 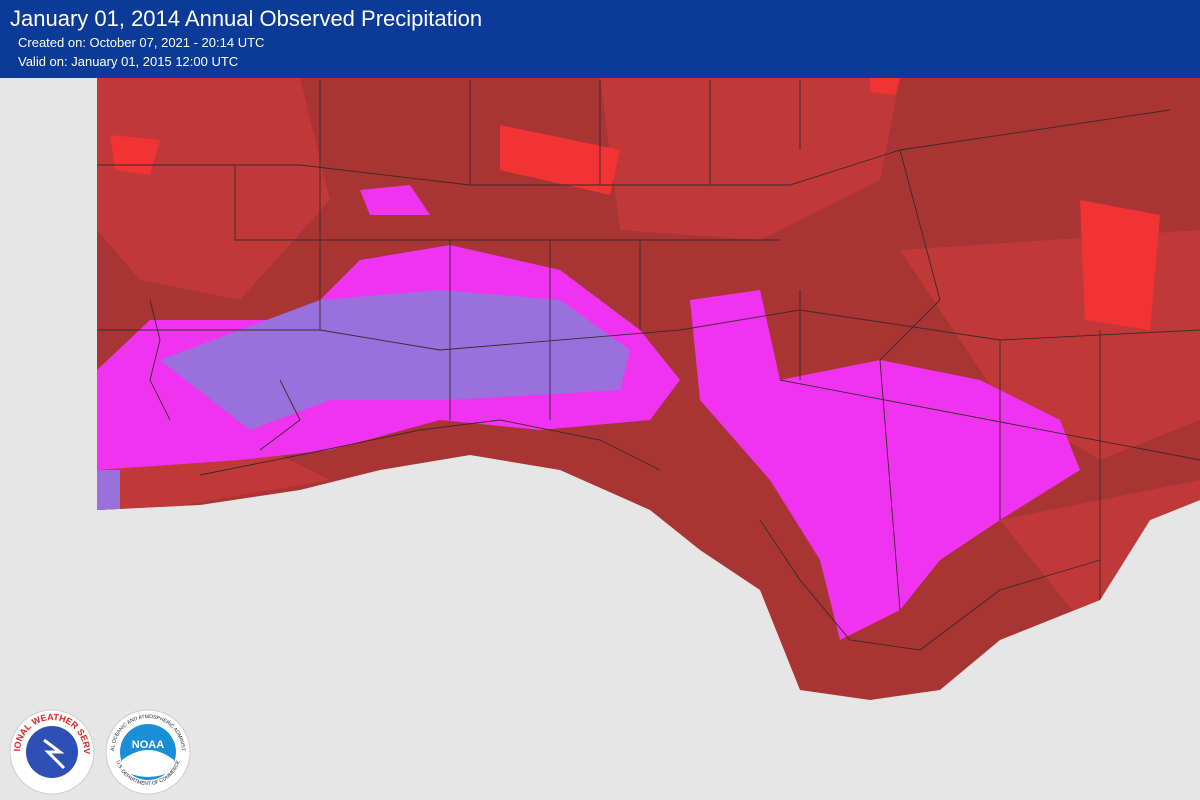 I want to click on created-on: Created on: October 07, 2021 - 20:14 UTC, so click(x=141, y=42).